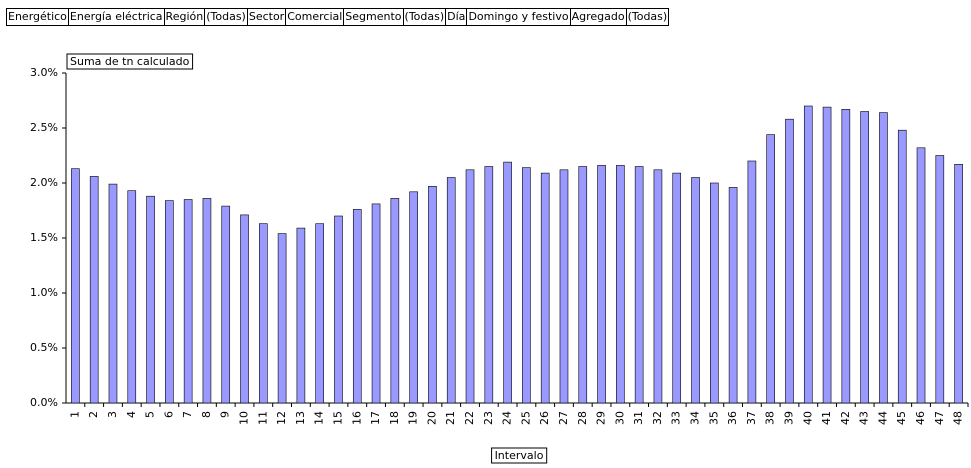 The width and height of the screenshot is (971, 468). Describe the element at coordinates (187, 414) in the screenshot. I see `x-tick-label: 7` at that location.